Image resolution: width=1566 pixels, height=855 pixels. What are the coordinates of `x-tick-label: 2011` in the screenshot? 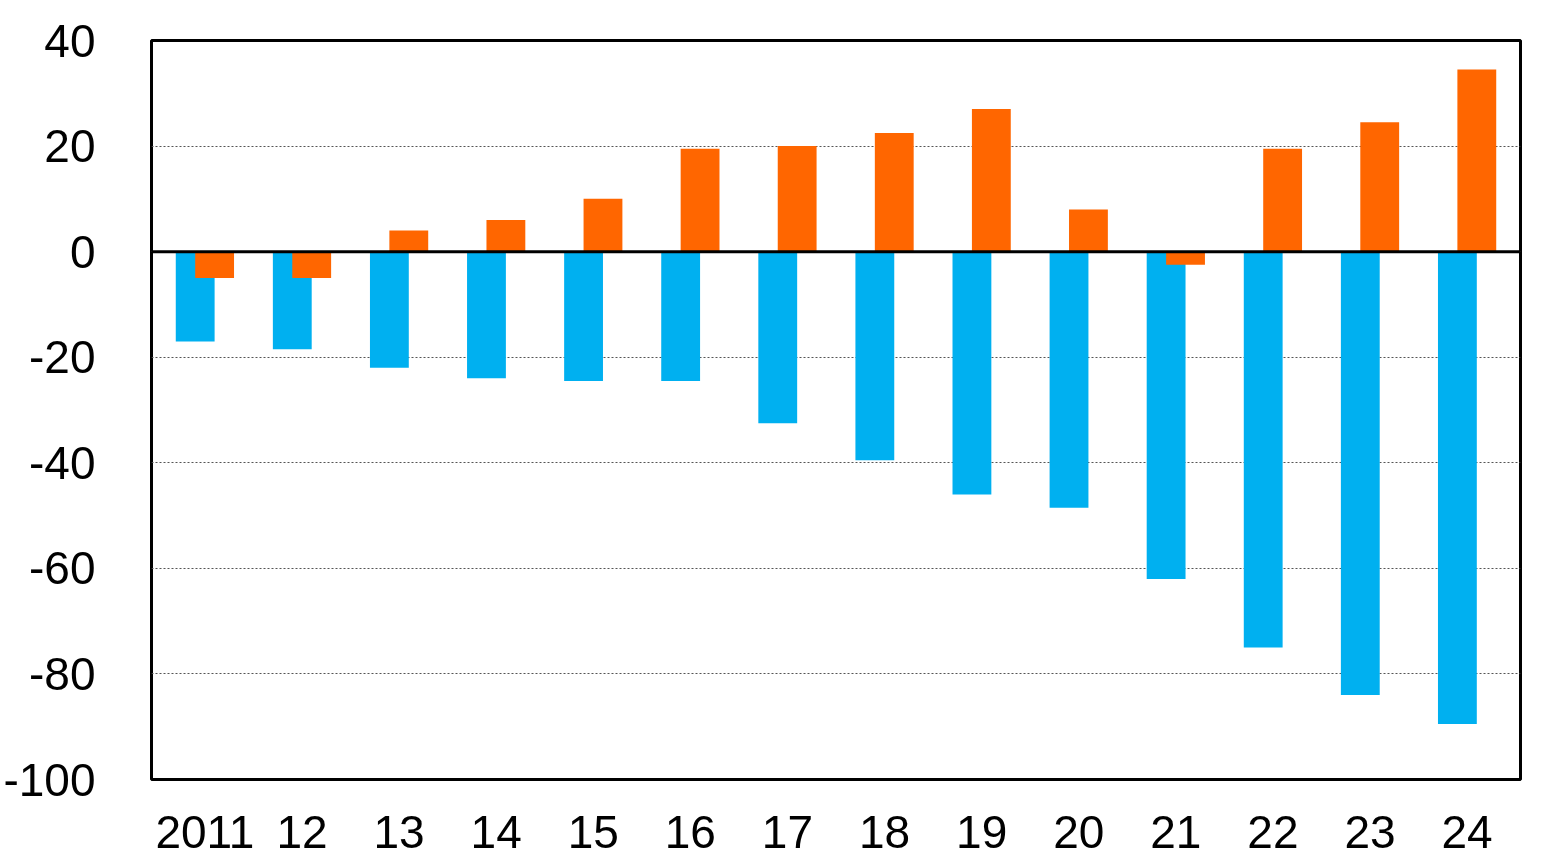 It's located at (205, 830).